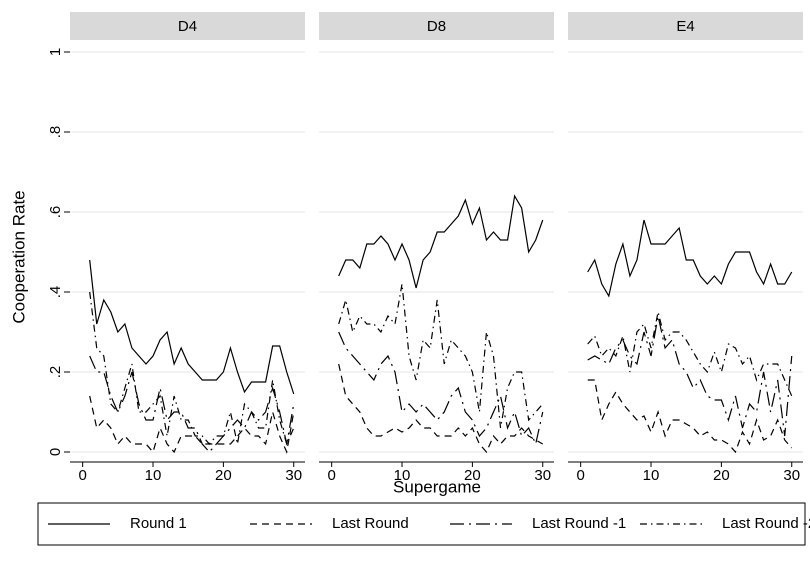 The image size is (810, 574). I want to click on y-axis-label: Cooperation Rate, so click(18, 256).